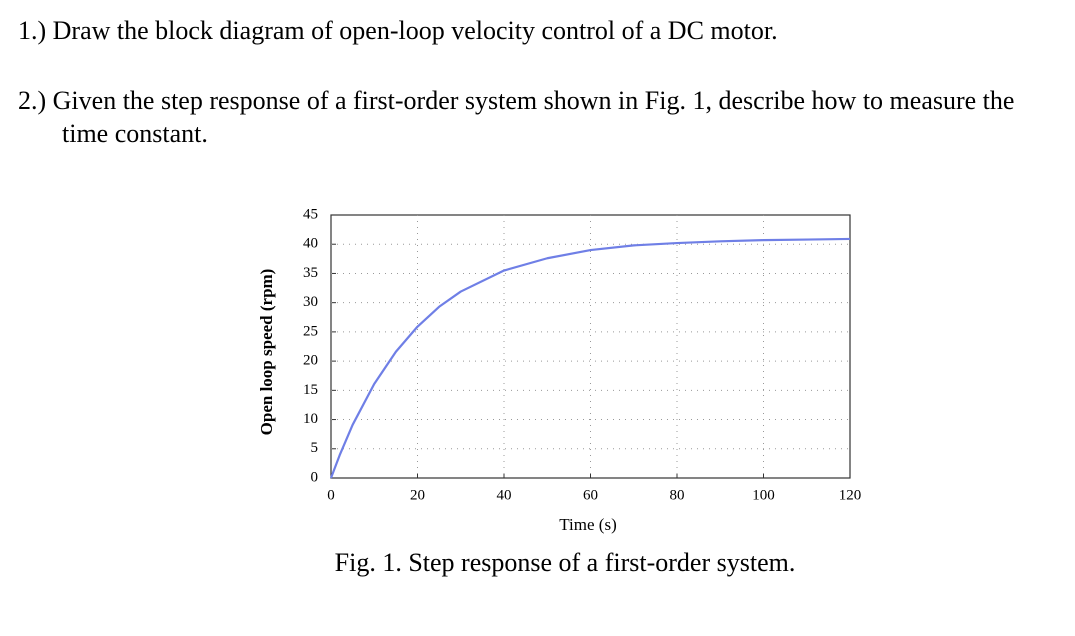 This screenshot has height=636, width=1075. What do you see at coordinates (590, 495) in the screenshot?
I see `x-tick-label: 60` at bounding box center [590, 495].